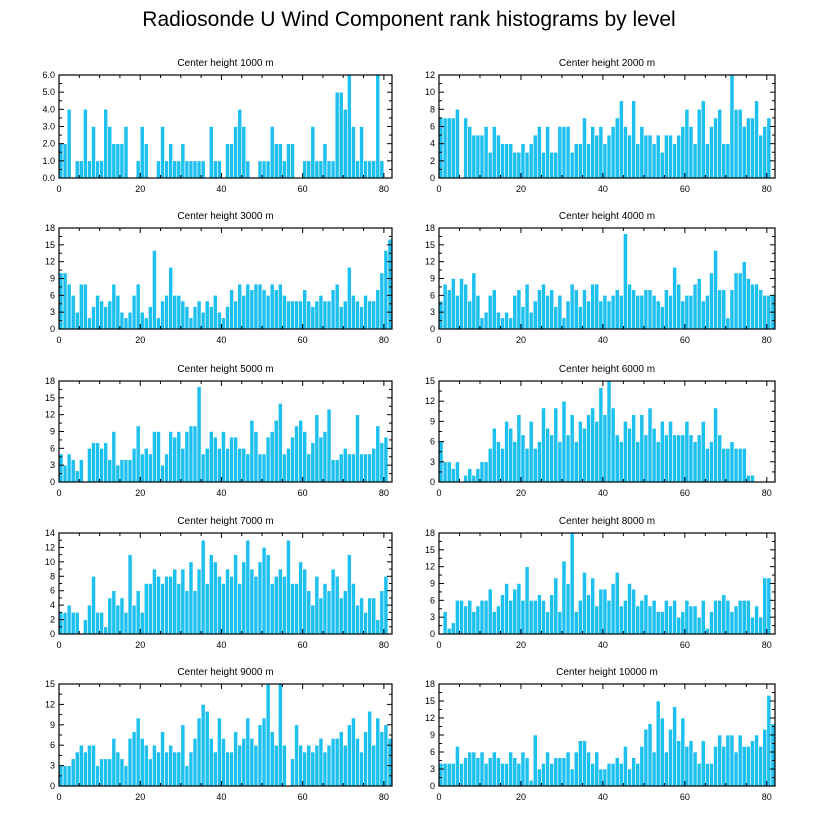  Describe the element at coordinates (48, 127) in the screenshot. I see `y-tick-label: 3.0` at that location.